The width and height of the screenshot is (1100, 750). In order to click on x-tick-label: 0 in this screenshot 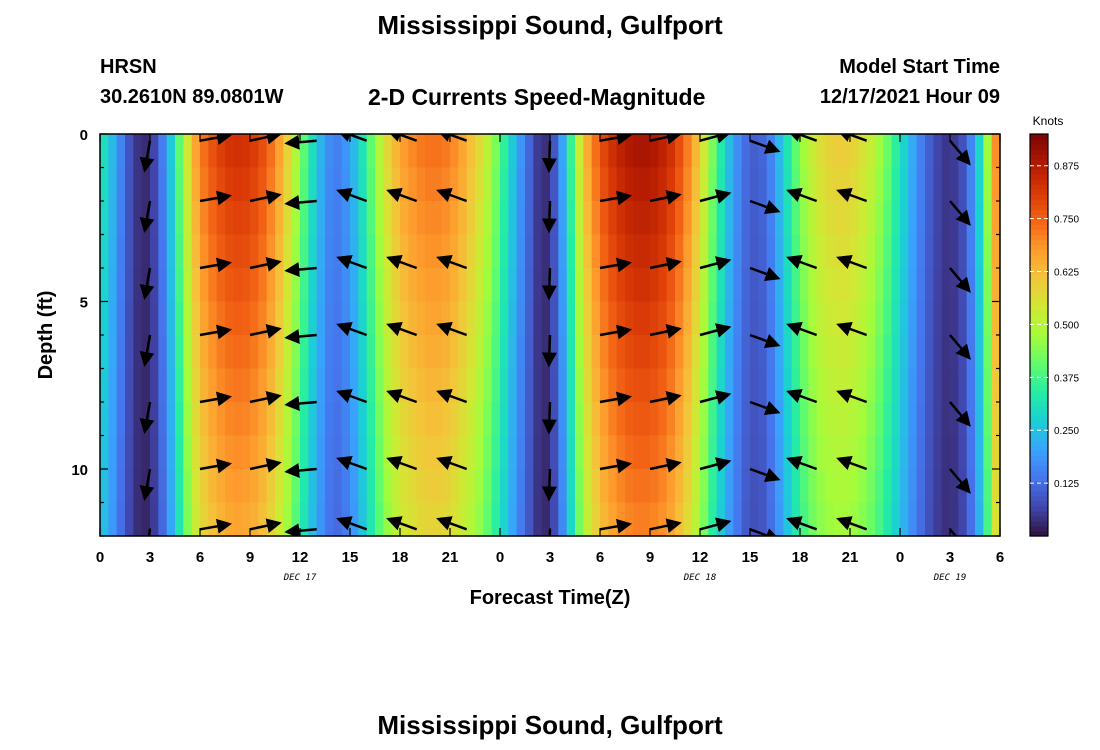, I will do `click(500, 557)`.